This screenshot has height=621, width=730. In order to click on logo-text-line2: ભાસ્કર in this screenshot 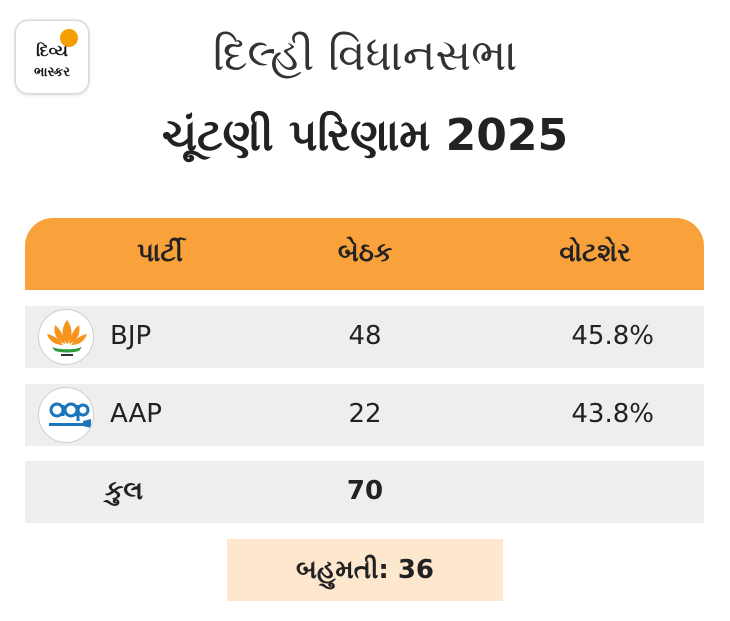, I will do `click(52, 72)`.